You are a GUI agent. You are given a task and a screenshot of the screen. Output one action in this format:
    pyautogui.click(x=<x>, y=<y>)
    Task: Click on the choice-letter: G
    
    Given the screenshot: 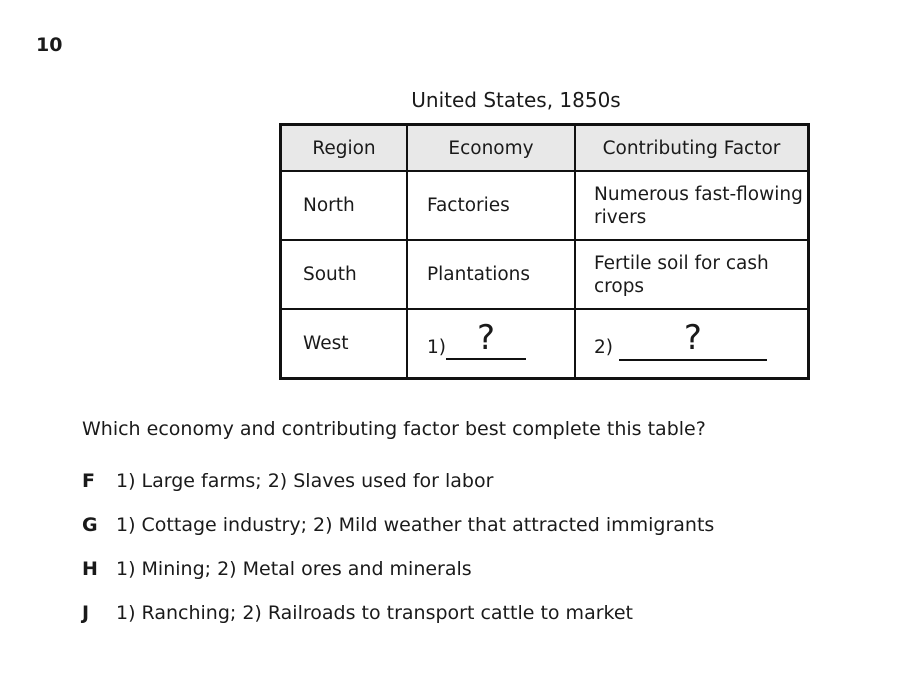 What is the action you would take?
    pyautogui.click(x=90, y=525)
    